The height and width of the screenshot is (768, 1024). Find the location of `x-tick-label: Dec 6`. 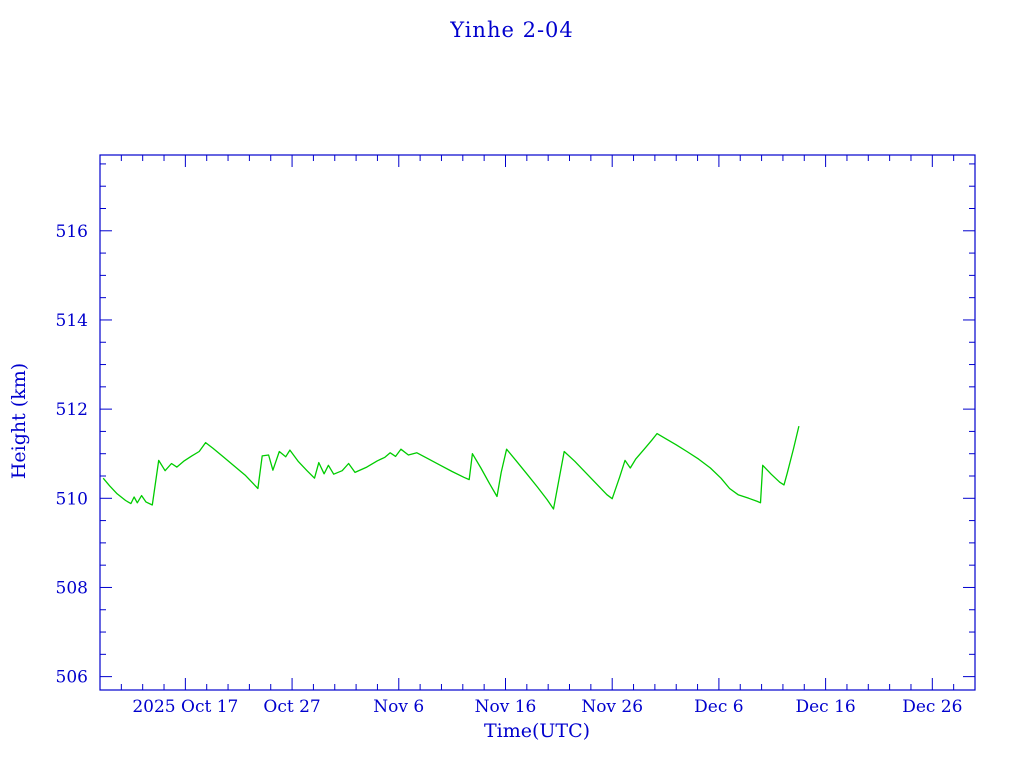

x-tick-label: Dec 6 is located at coordinates (718, 707).